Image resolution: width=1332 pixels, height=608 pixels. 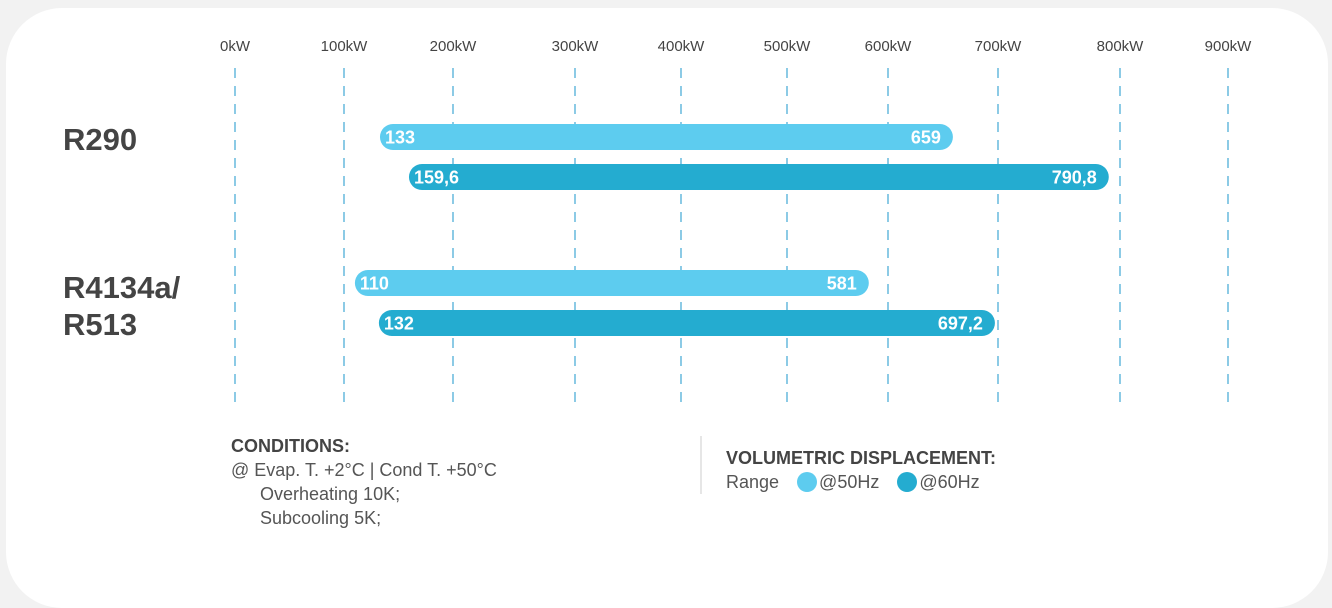 I want to click on legend-item-60hz: @60Hz, so click(x=949, y=482).